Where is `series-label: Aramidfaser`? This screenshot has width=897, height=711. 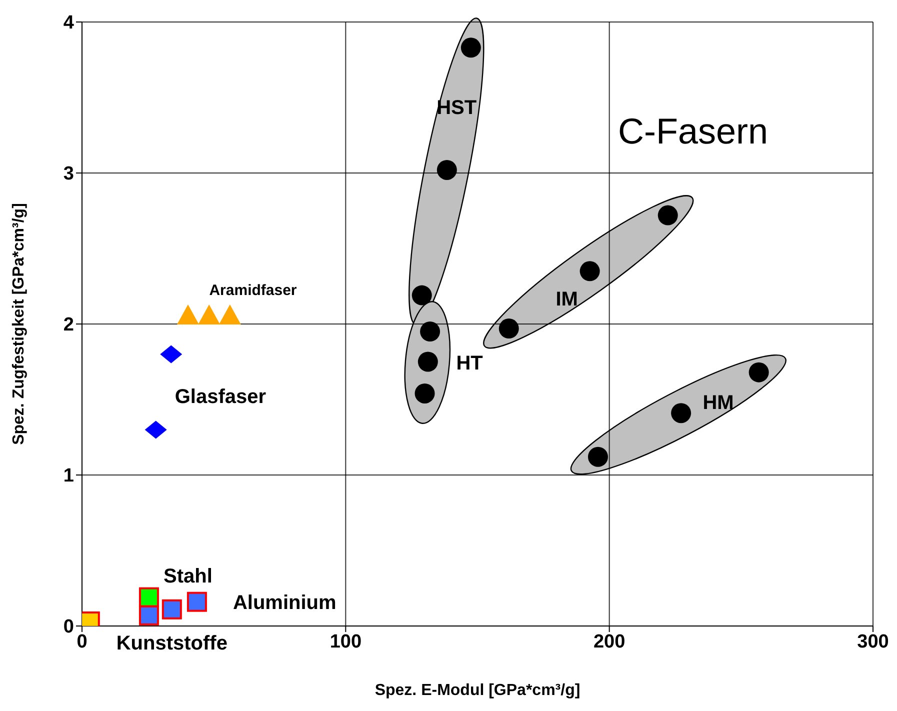
series-label: Aramidfaser is located at coordinates (253, 290).